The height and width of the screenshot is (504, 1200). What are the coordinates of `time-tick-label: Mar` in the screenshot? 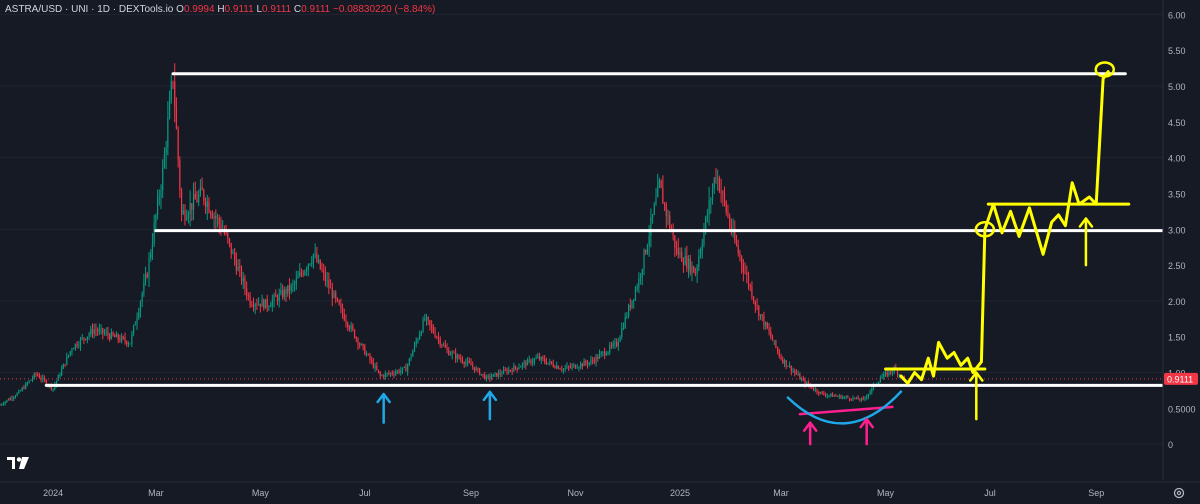 It's located at (156, 493).